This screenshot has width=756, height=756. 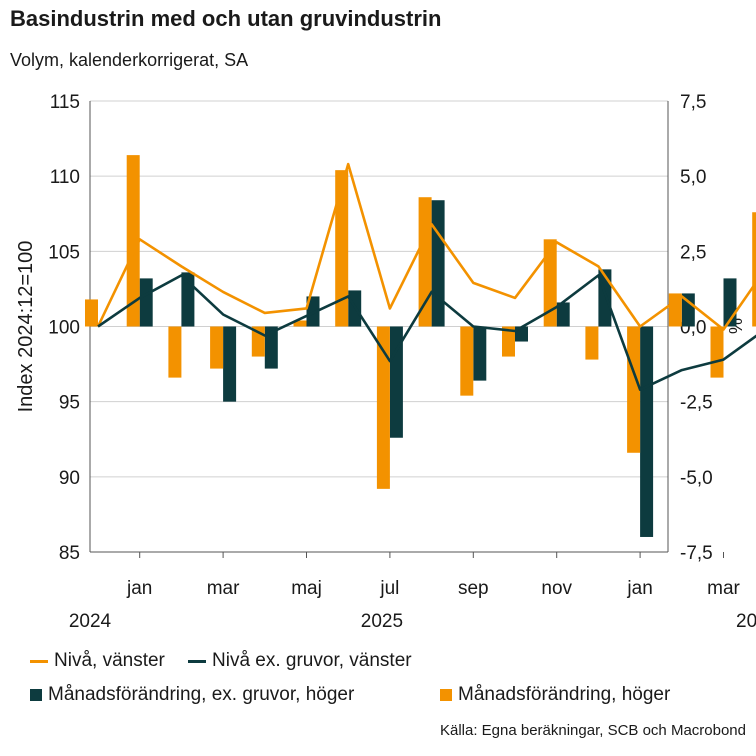 What do you see at coordinates (556, 588) in the screenshot?
I see `x-axis-tick-label: nov` at bounding box center [556, 588].